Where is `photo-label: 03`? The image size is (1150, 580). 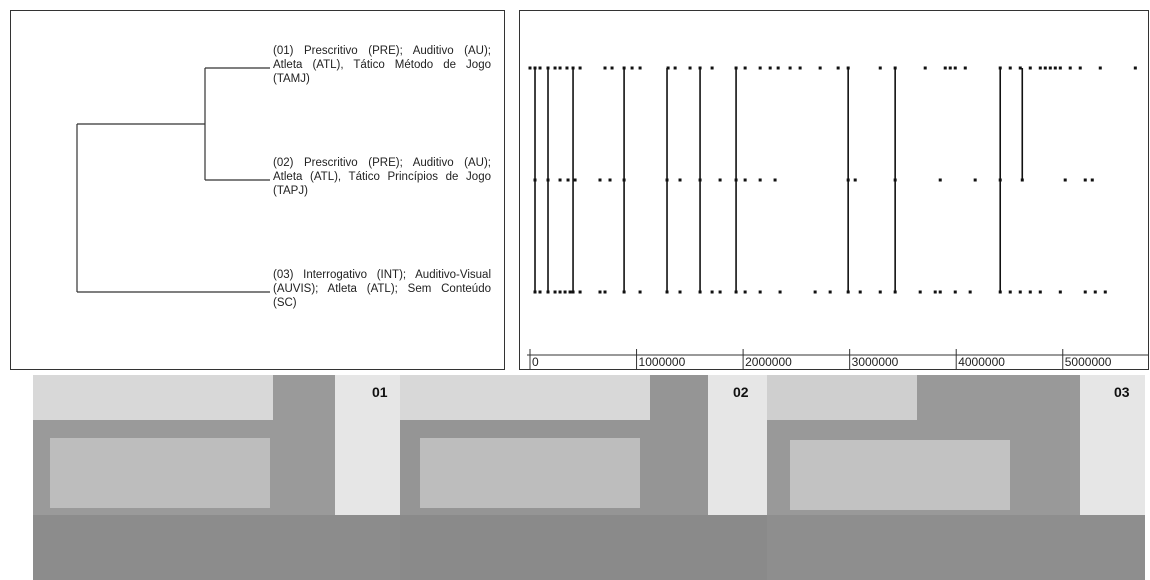 photo-label: 03 is located at coordinates (1122, 392).